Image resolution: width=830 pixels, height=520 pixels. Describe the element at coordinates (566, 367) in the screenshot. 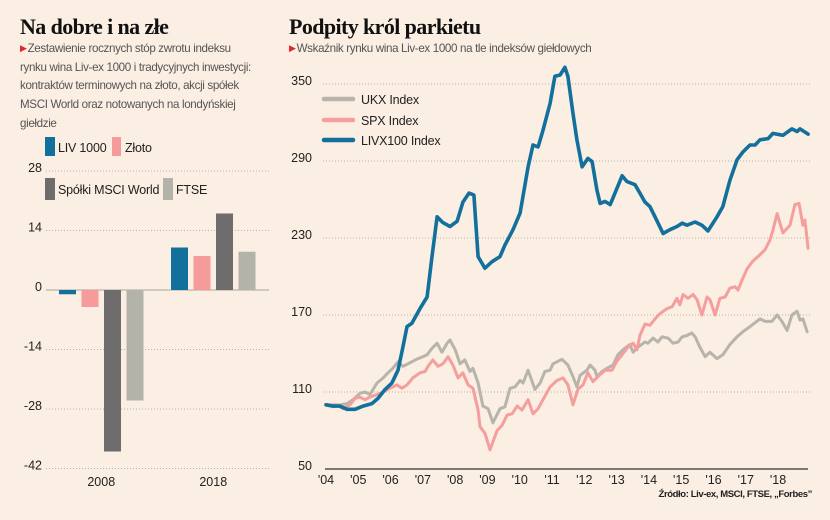

I see `series-line-ukx-index` at that location.